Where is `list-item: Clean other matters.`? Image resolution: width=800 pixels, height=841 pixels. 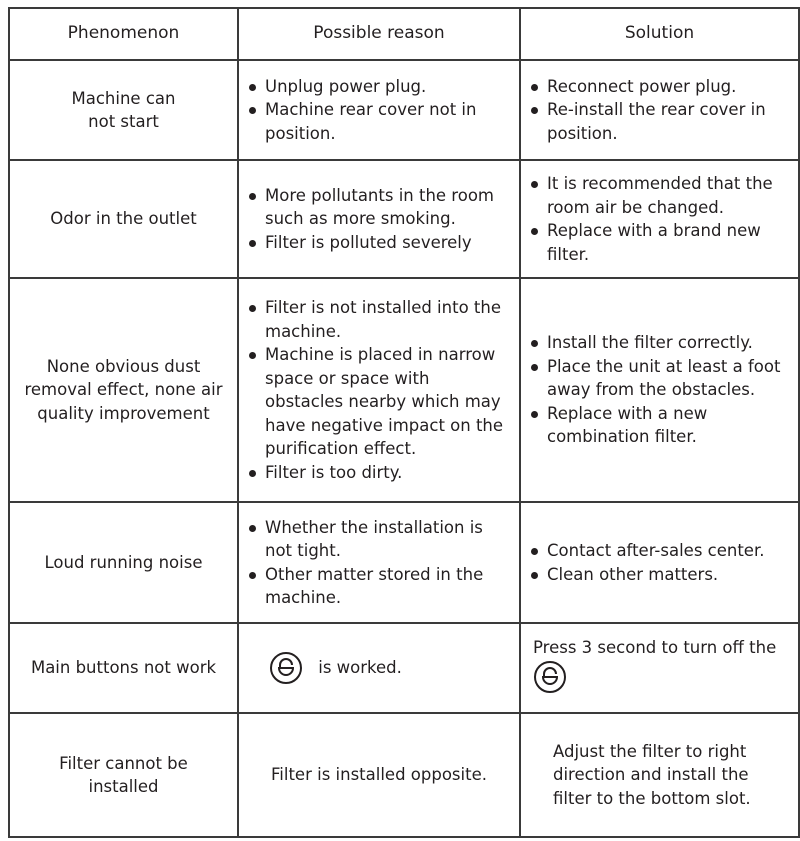 list-item: Clean other matters. is located at coordinates (659, 575).